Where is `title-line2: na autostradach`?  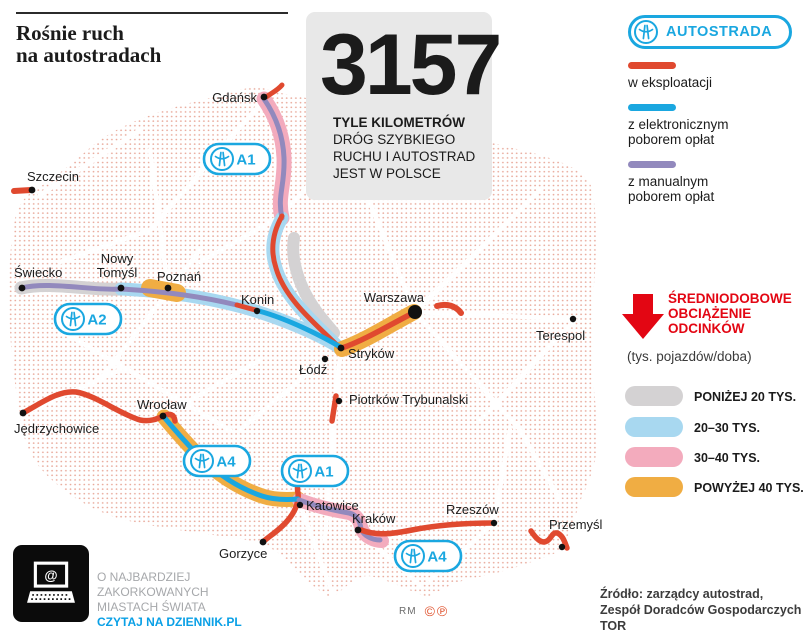 title-line2: na autostradach is located at coordinates (89, 55).